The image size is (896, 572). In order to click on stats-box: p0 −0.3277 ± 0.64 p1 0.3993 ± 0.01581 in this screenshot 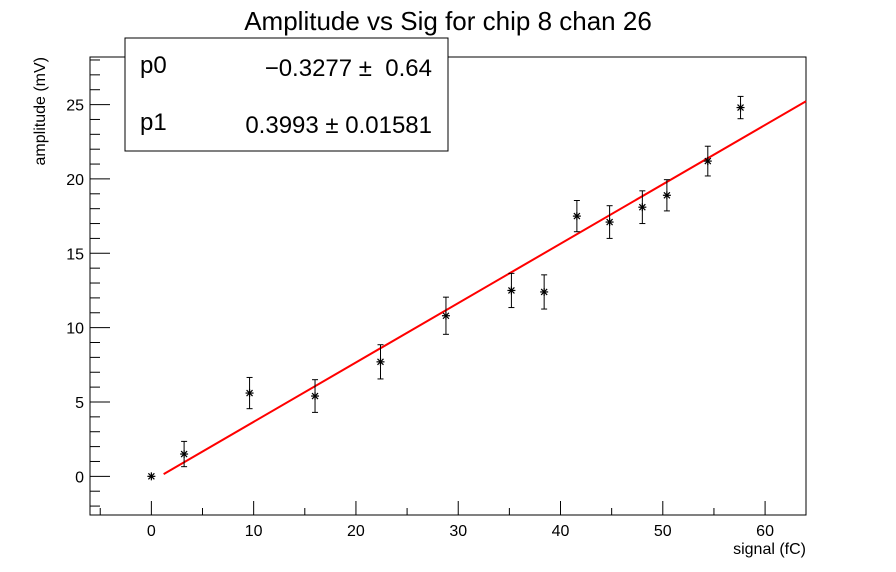, I will do `click(286, 94)`.